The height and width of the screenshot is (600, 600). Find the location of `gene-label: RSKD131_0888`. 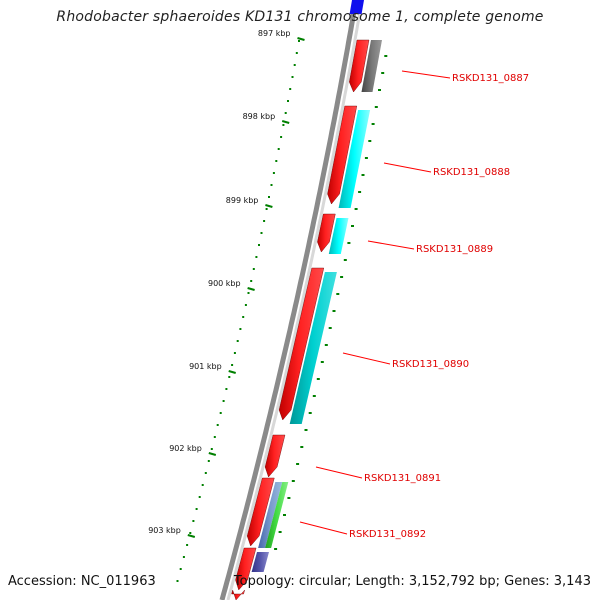

gene-label: RSKD131_0888 is located at coordinates (471, 172).